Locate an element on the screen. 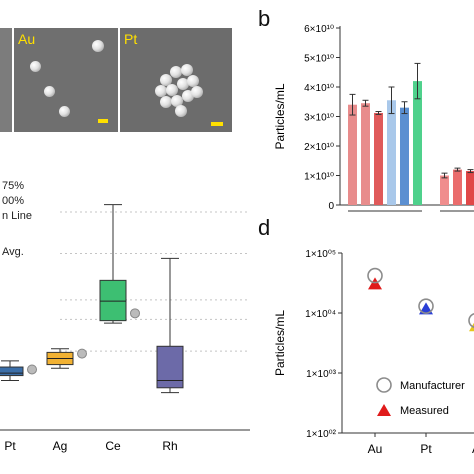  category-label: A is located at coordinates (473, 449).